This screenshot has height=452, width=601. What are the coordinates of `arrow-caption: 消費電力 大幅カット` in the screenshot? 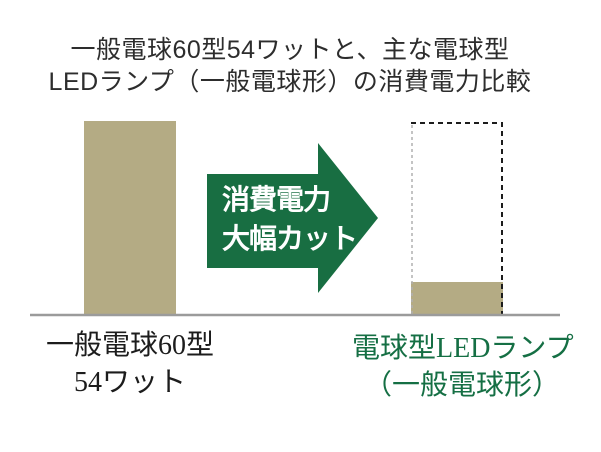 It's located at (290, 219).